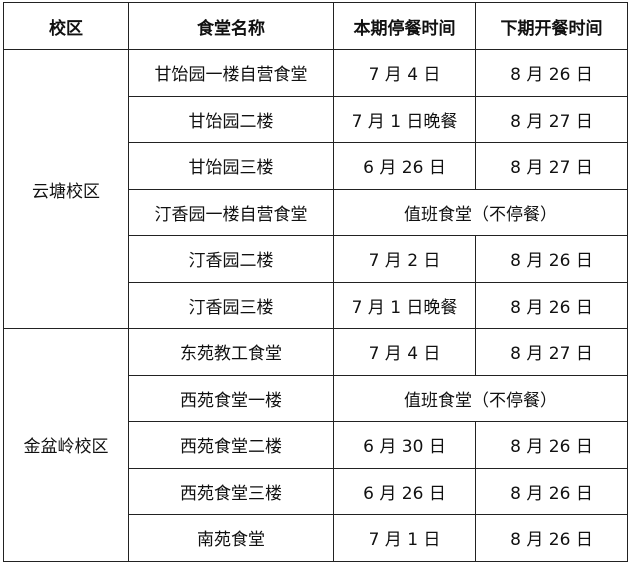 The height and width of the screenshot is (562, 630). I want to click on table-row: 甘饴园二楼 7 月 1 日晚餐 8 月 27 日, so click(316, 119).